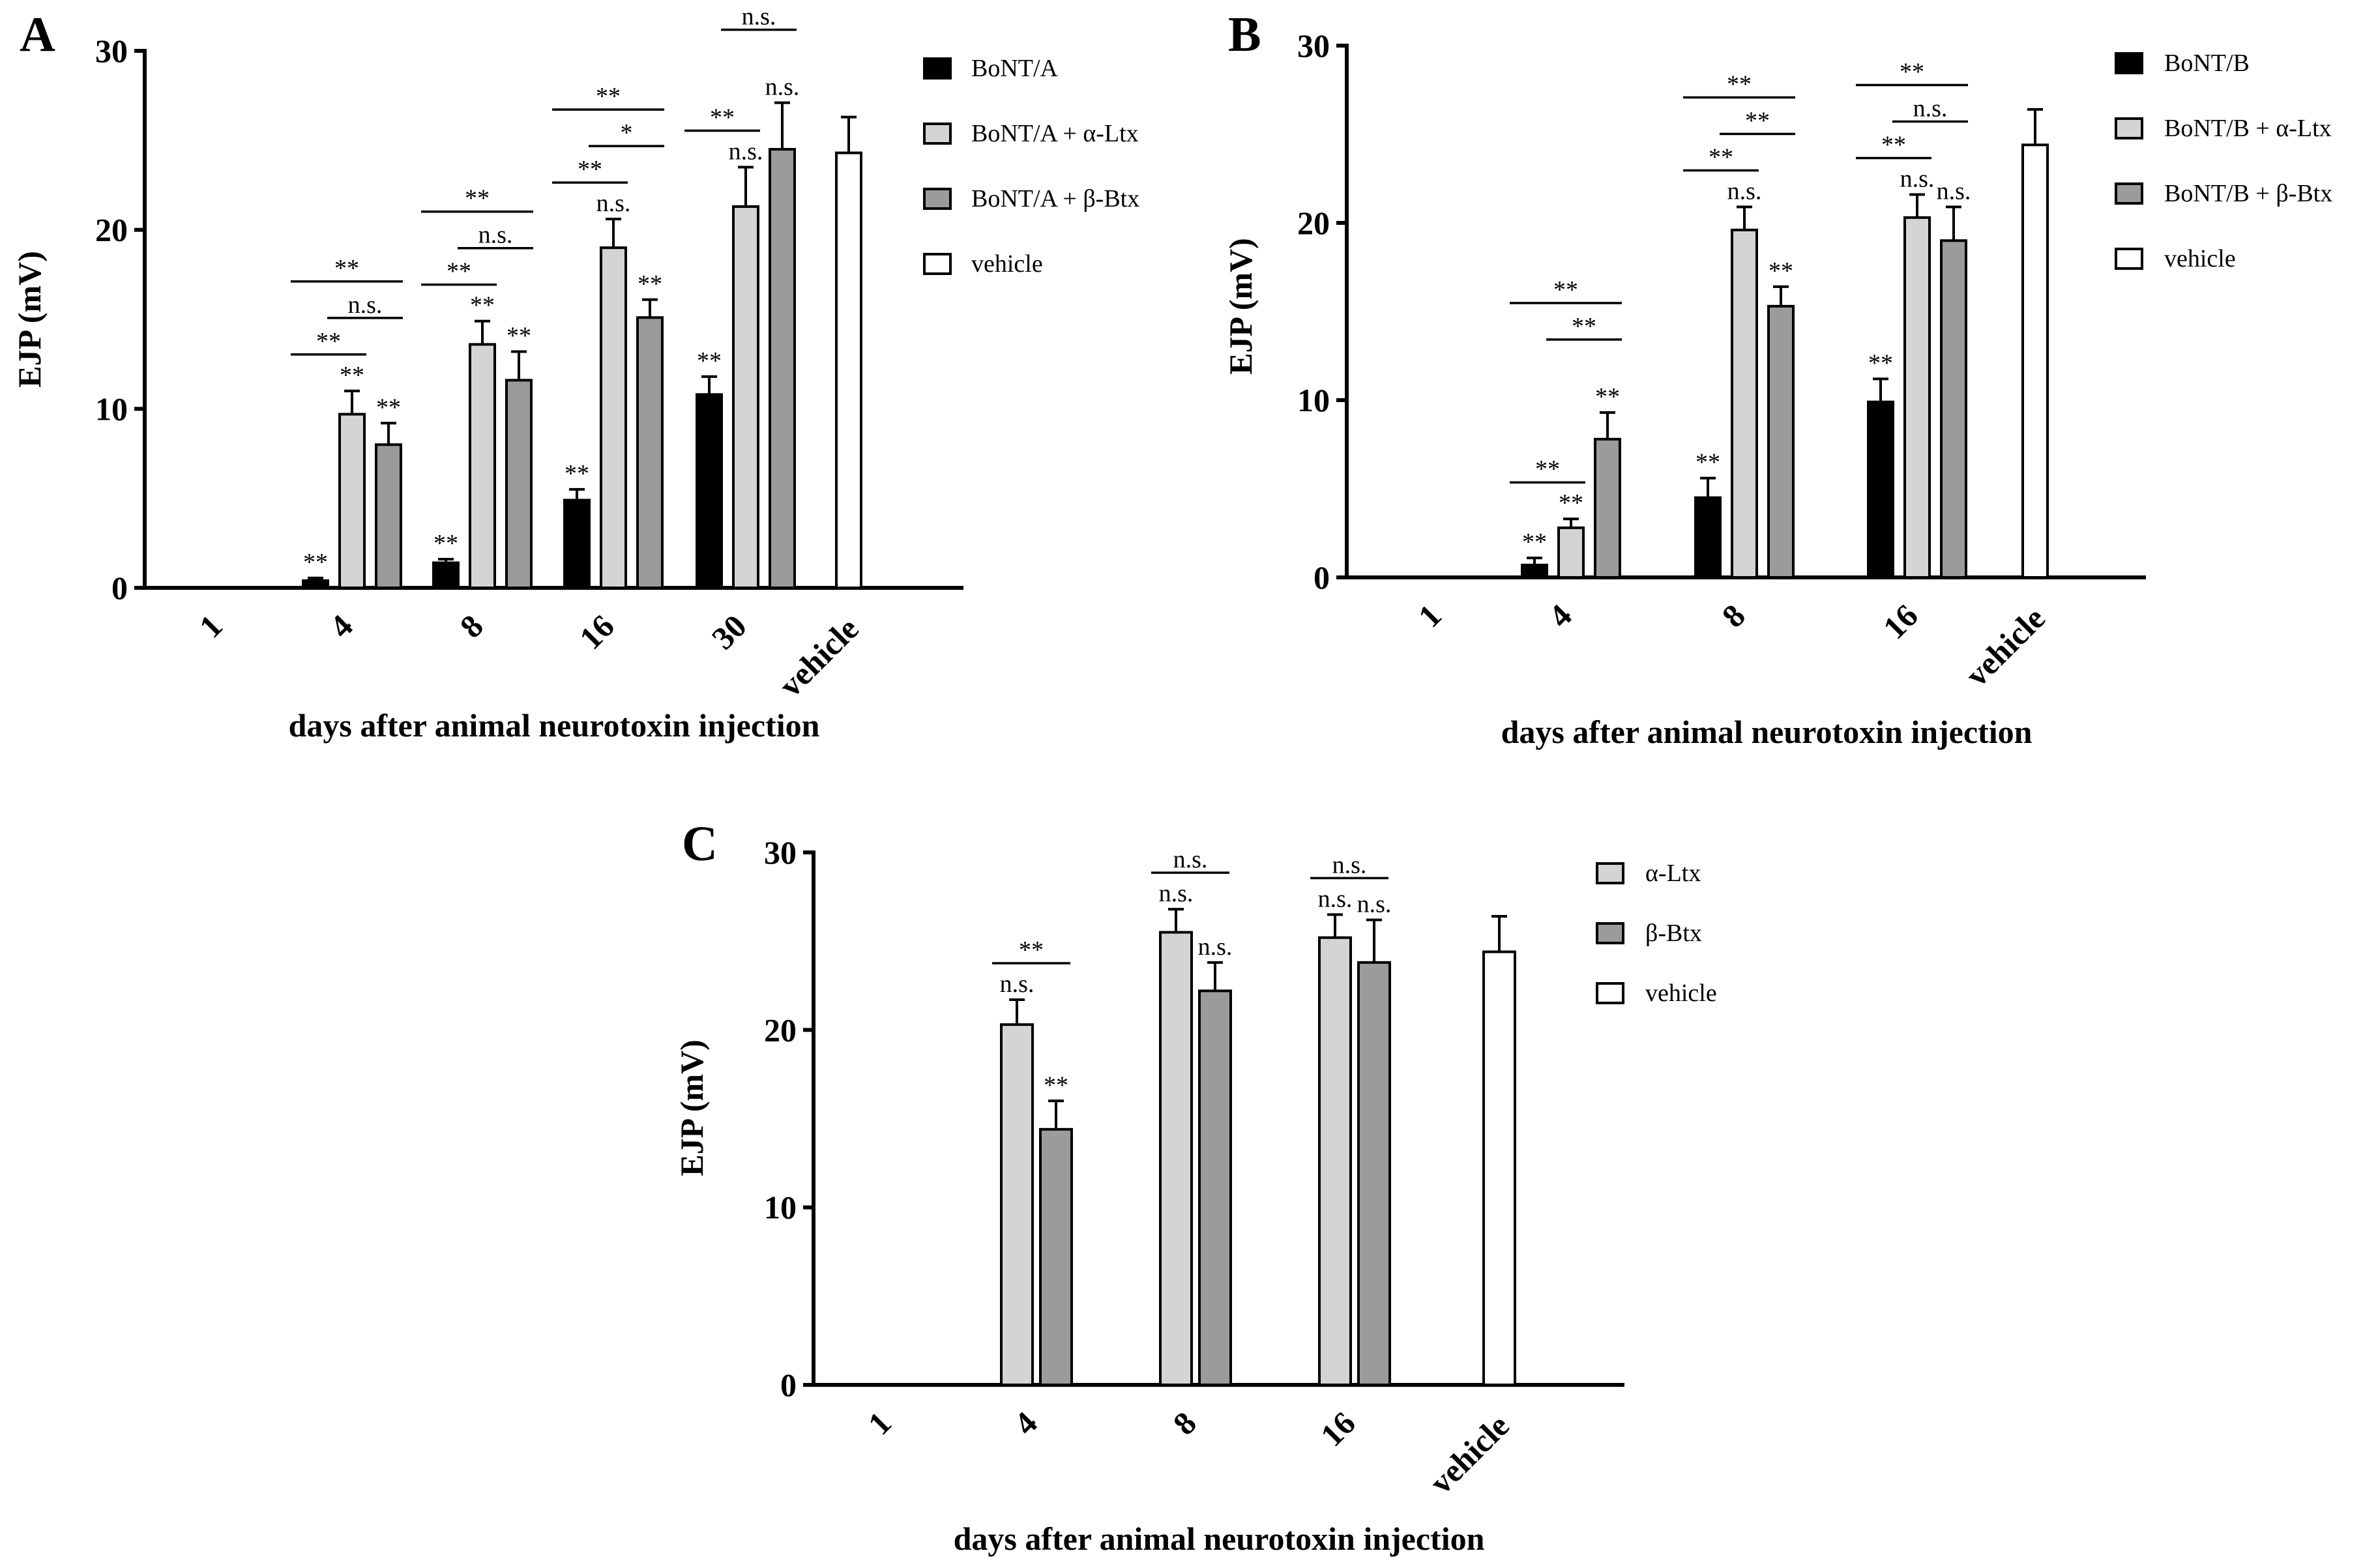 This screenshot has width=2378, height=1568. What do you see at coordinates (210, 626) in the screenshot?
I see `x-category-label: 1` at bounding box center [210, 626].